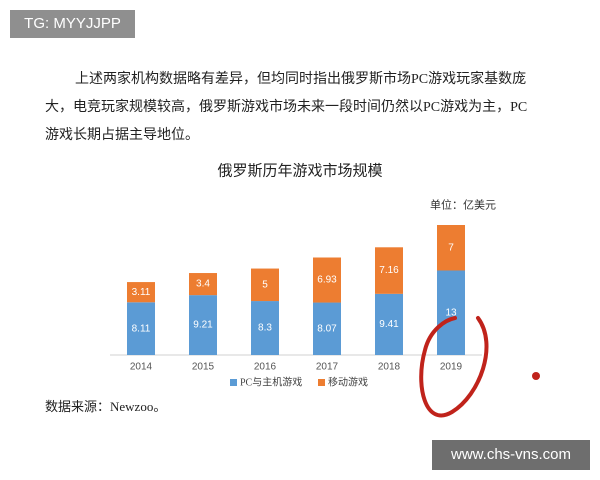 The height and width of the screenshot is (480, 600). Describe the element at coordinates (105, 406) in the screenshot. I see `source: 数据来源：Newzoo。` at that location.